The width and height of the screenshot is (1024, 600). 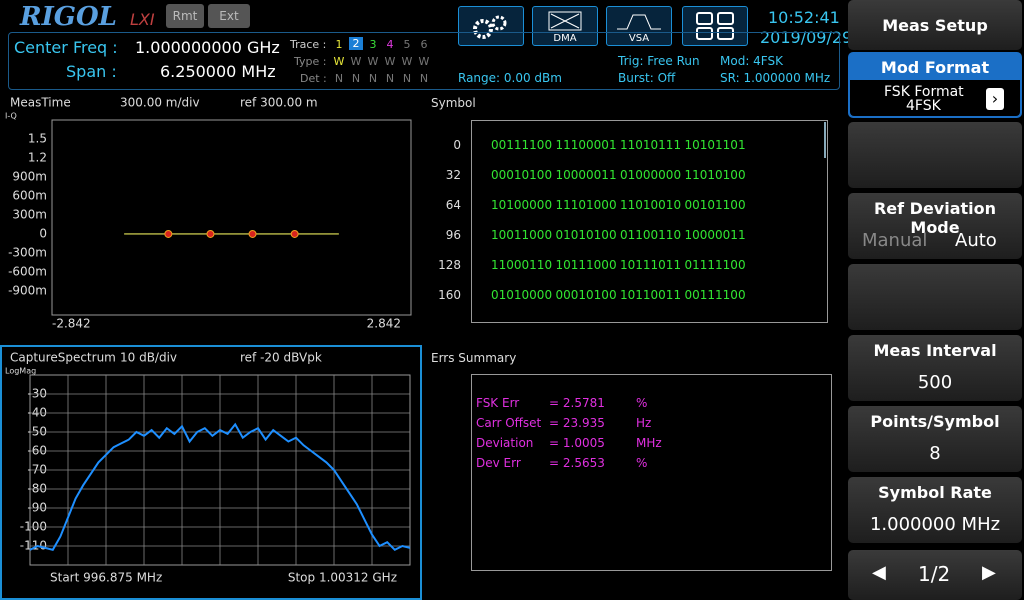 I want to click on status-bar, so click(x=424, y=61).